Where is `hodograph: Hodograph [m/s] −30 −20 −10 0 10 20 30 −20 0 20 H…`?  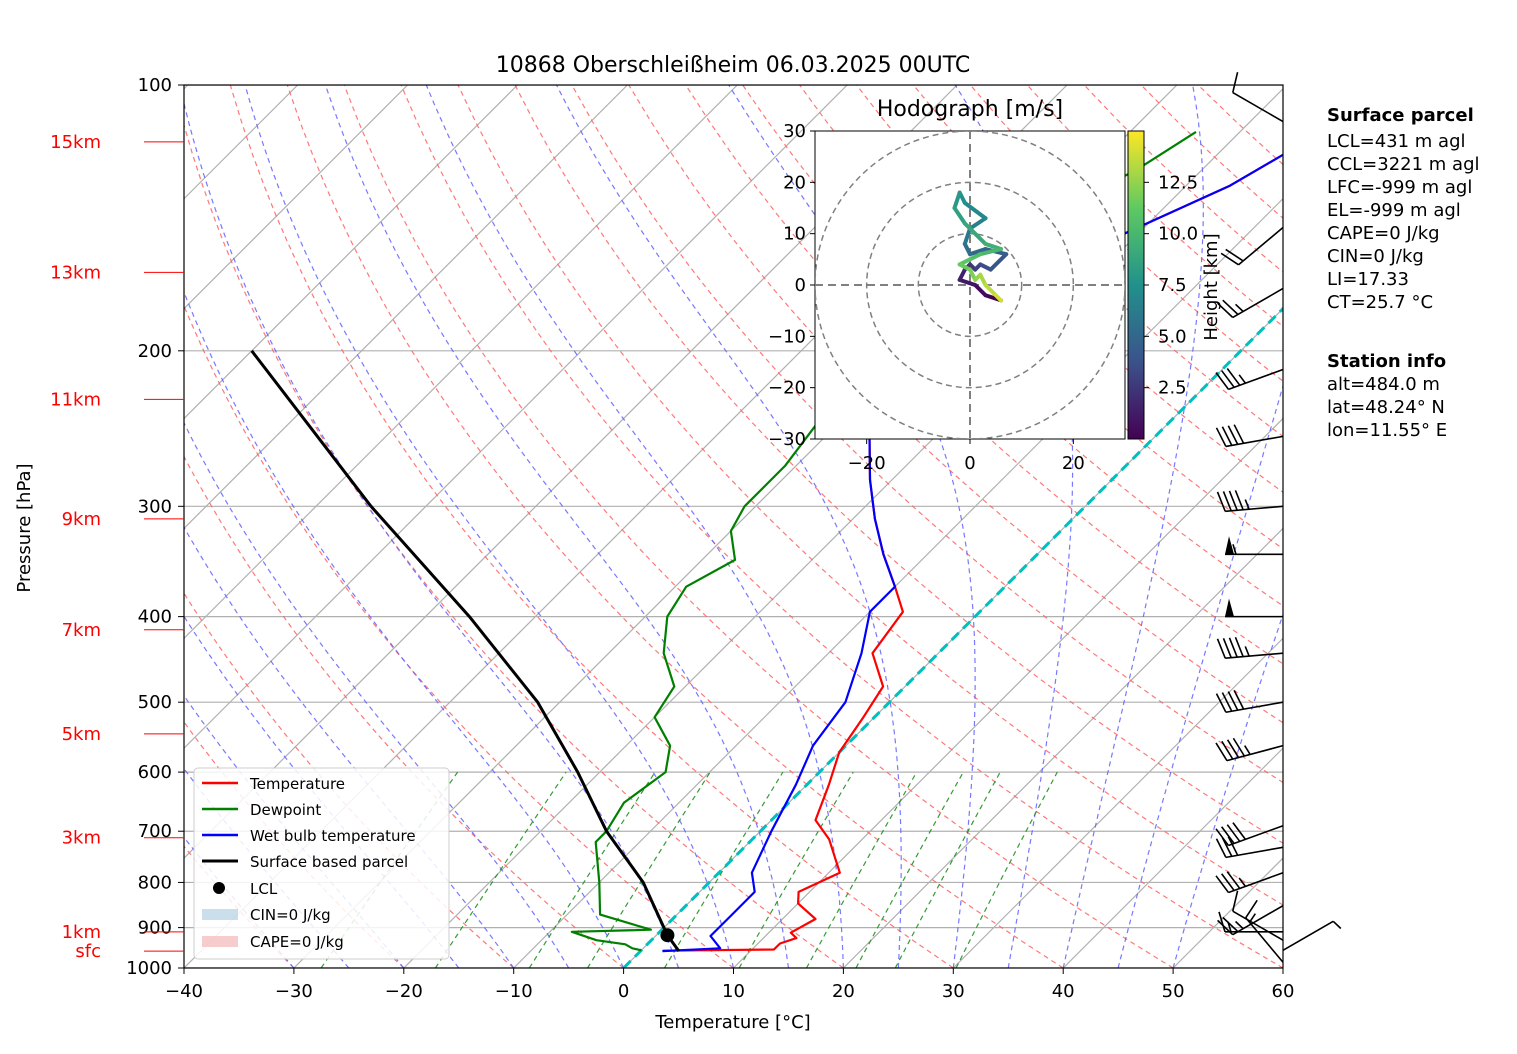 hodograph: Hodograph [m/s] −30 −20 −10 0 10 20 30 −20 0 20 H… is located at coordinates (995, 285).